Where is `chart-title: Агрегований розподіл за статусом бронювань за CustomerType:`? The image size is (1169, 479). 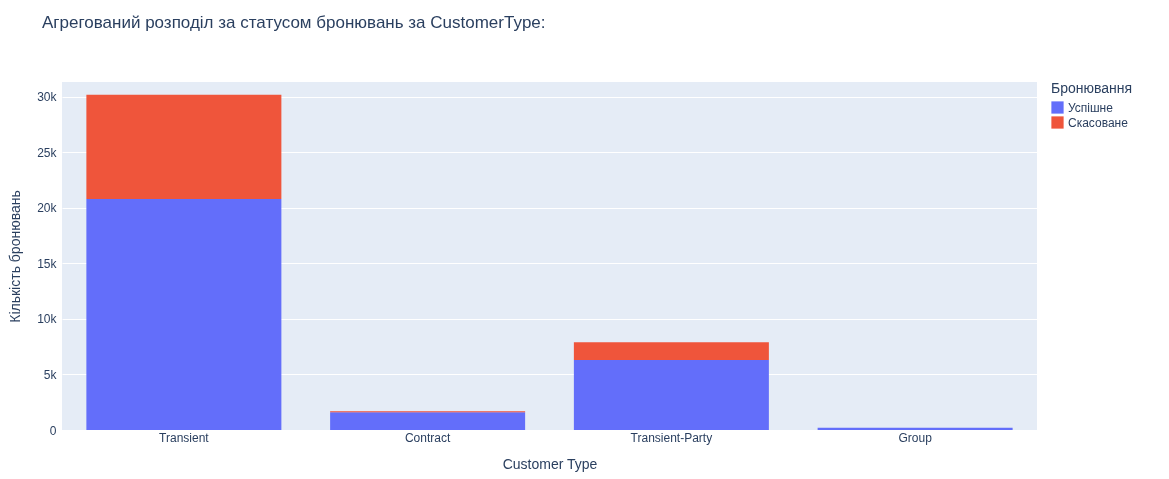 chart-title: Агрегований розподіл за статусом бронювань за CustomerType: is located at coordinates (294, 22).